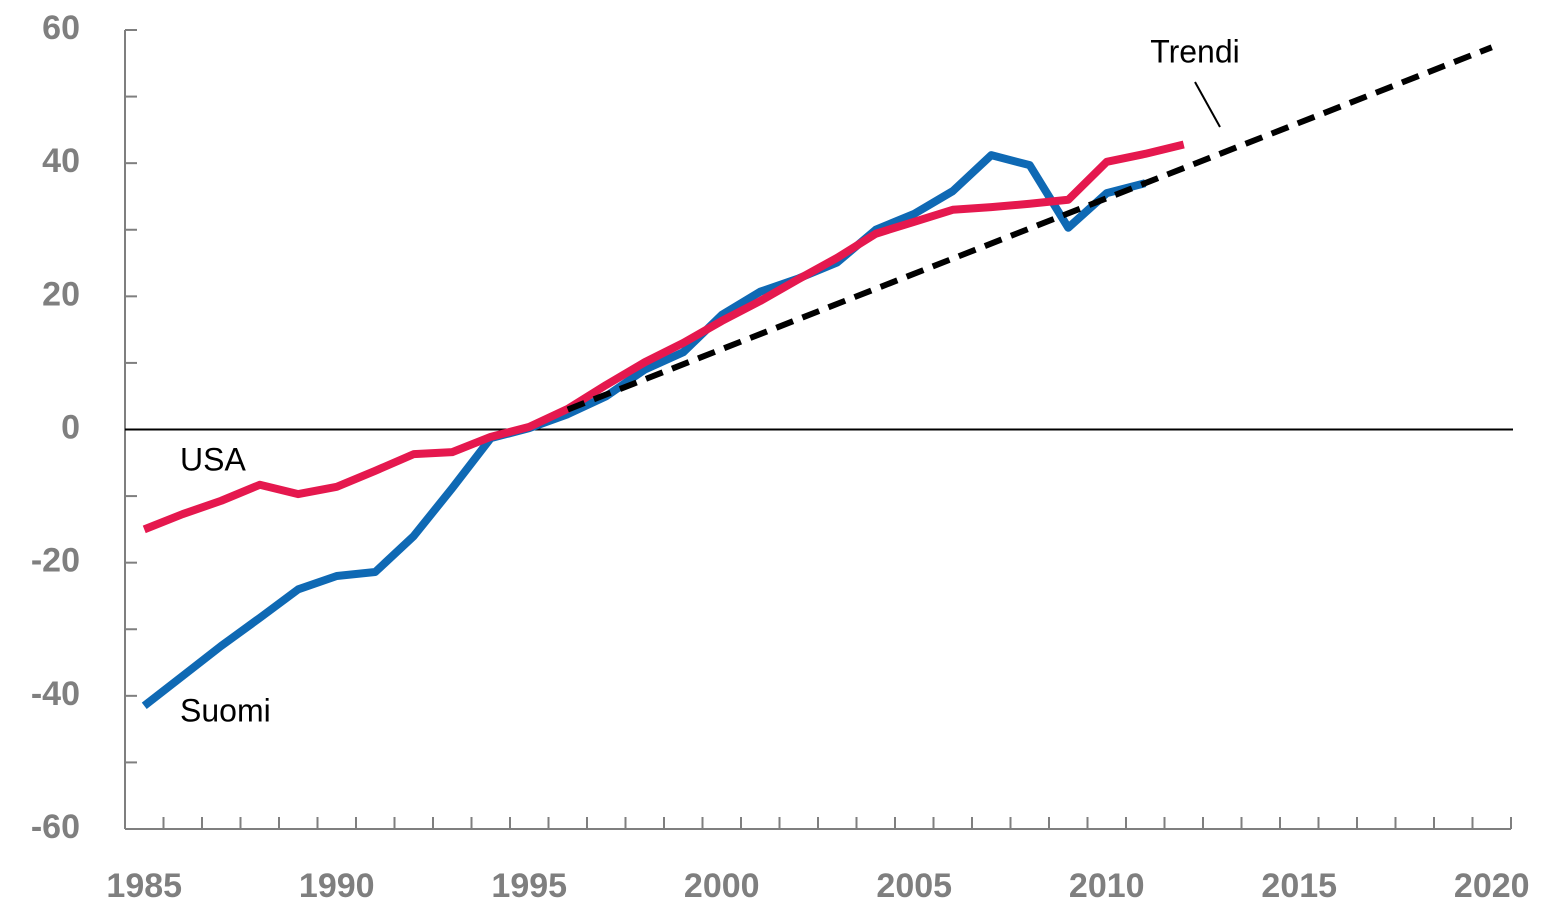 This screenshot has width=1547, height=918. Describe the element at coordinates (61, 28) in the screenshot. I see `y-tick-label: 60` at that location.